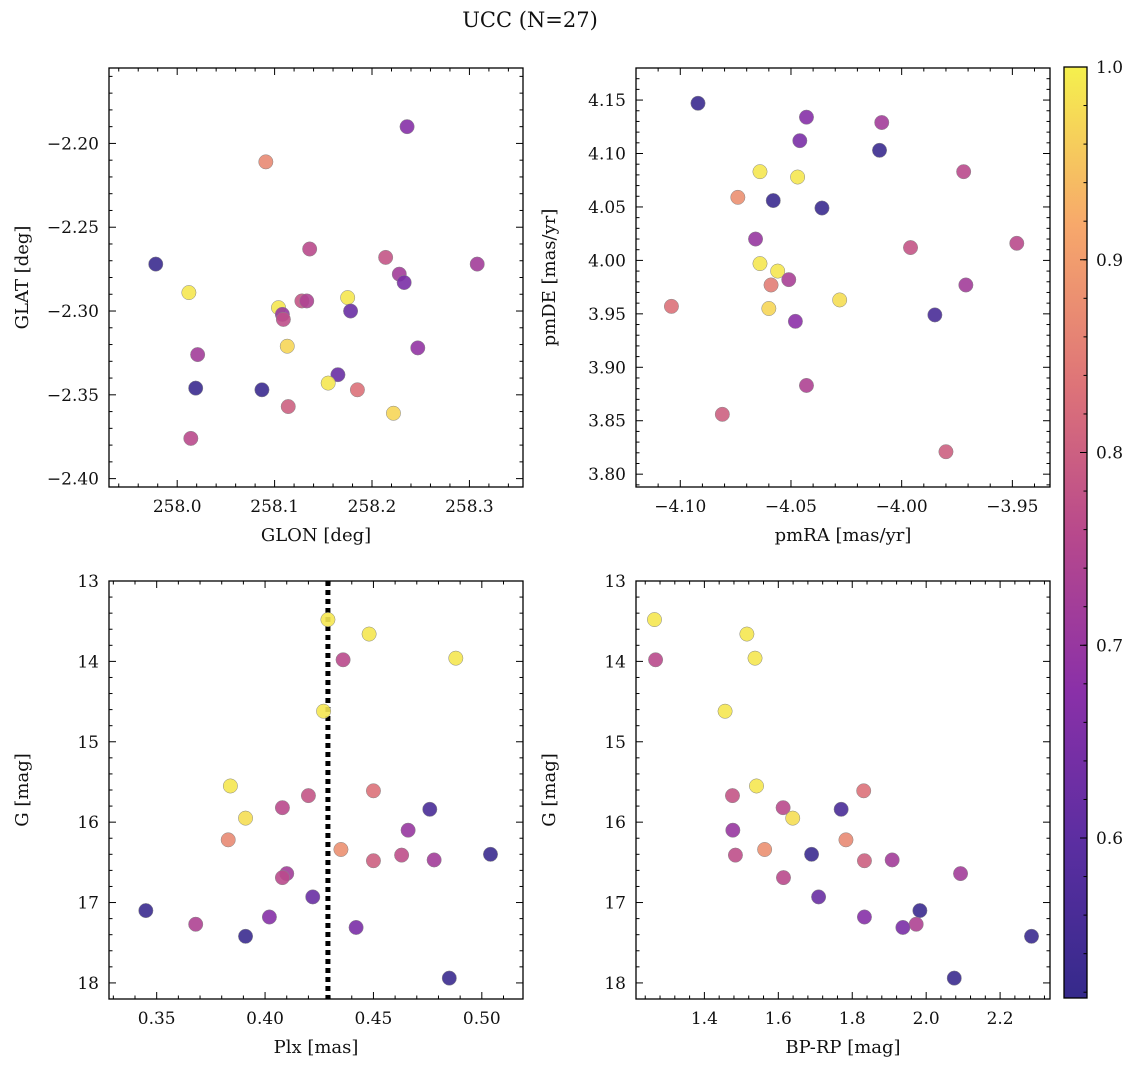 This screenshot has height=1067, width=1136. What do you see at coordinates (778, 1019) in the screenshot?
I see `x-tick-label: 1.6` at bounding box center [778, 1019].